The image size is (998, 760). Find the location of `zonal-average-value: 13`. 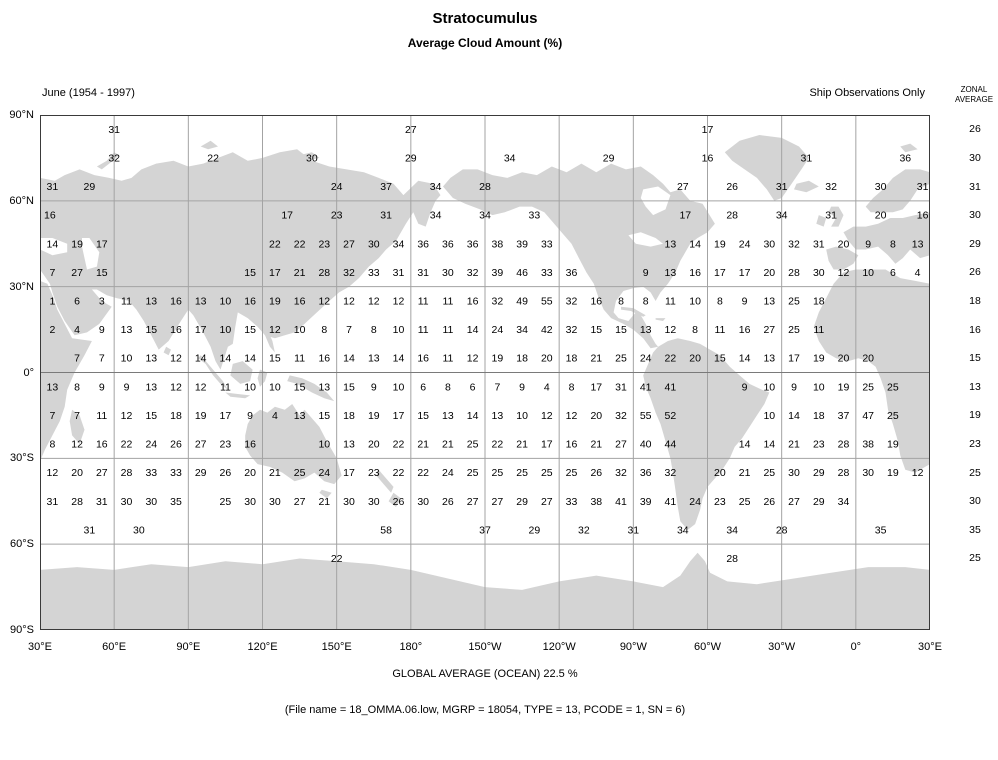

zonal-average-value: 13 is located at coordinates (975, 386).